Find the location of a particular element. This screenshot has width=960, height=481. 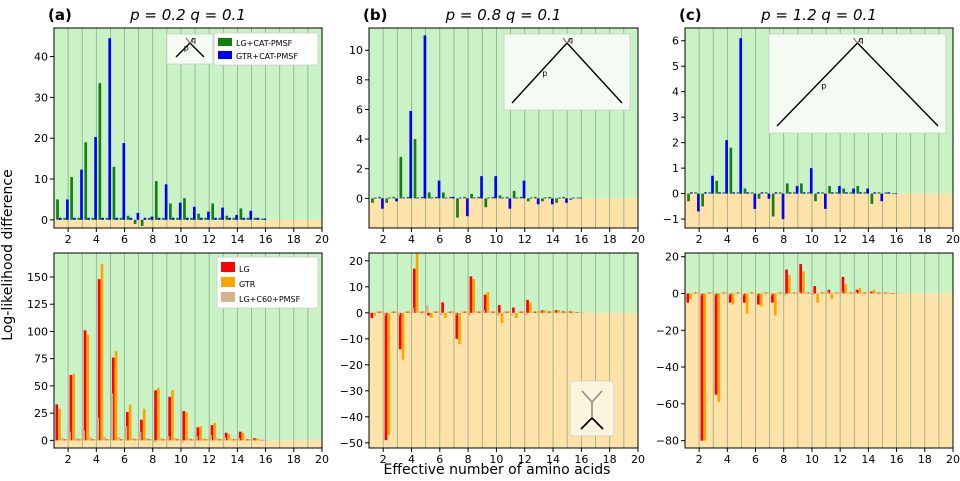

y-tick-label: 50 is located at coordinates (41, 386).